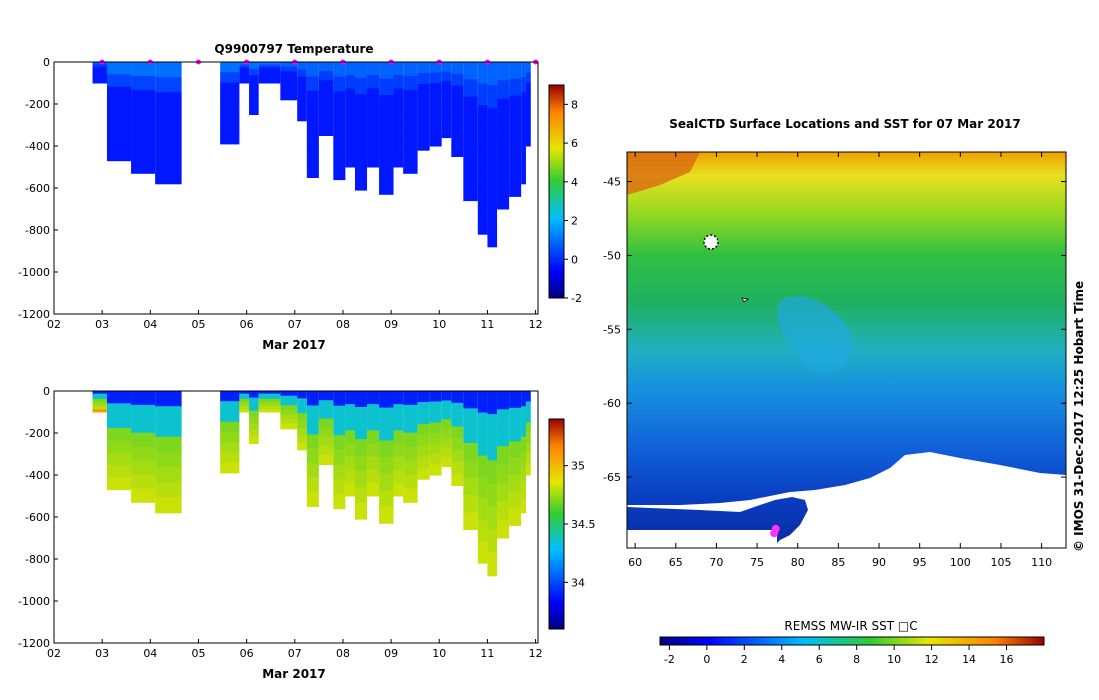 Image resolution: width=1099 pixels, height=700 pixels. Describe the element at coordinates (247, 324) in the screenshot. I see `x-tick-label: 06` at that location.